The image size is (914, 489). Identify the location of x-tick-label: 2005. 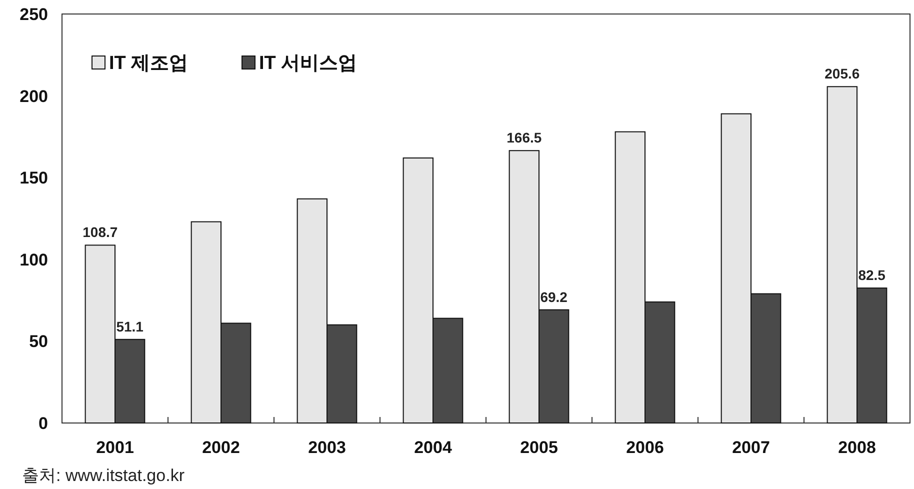
(539, 447).